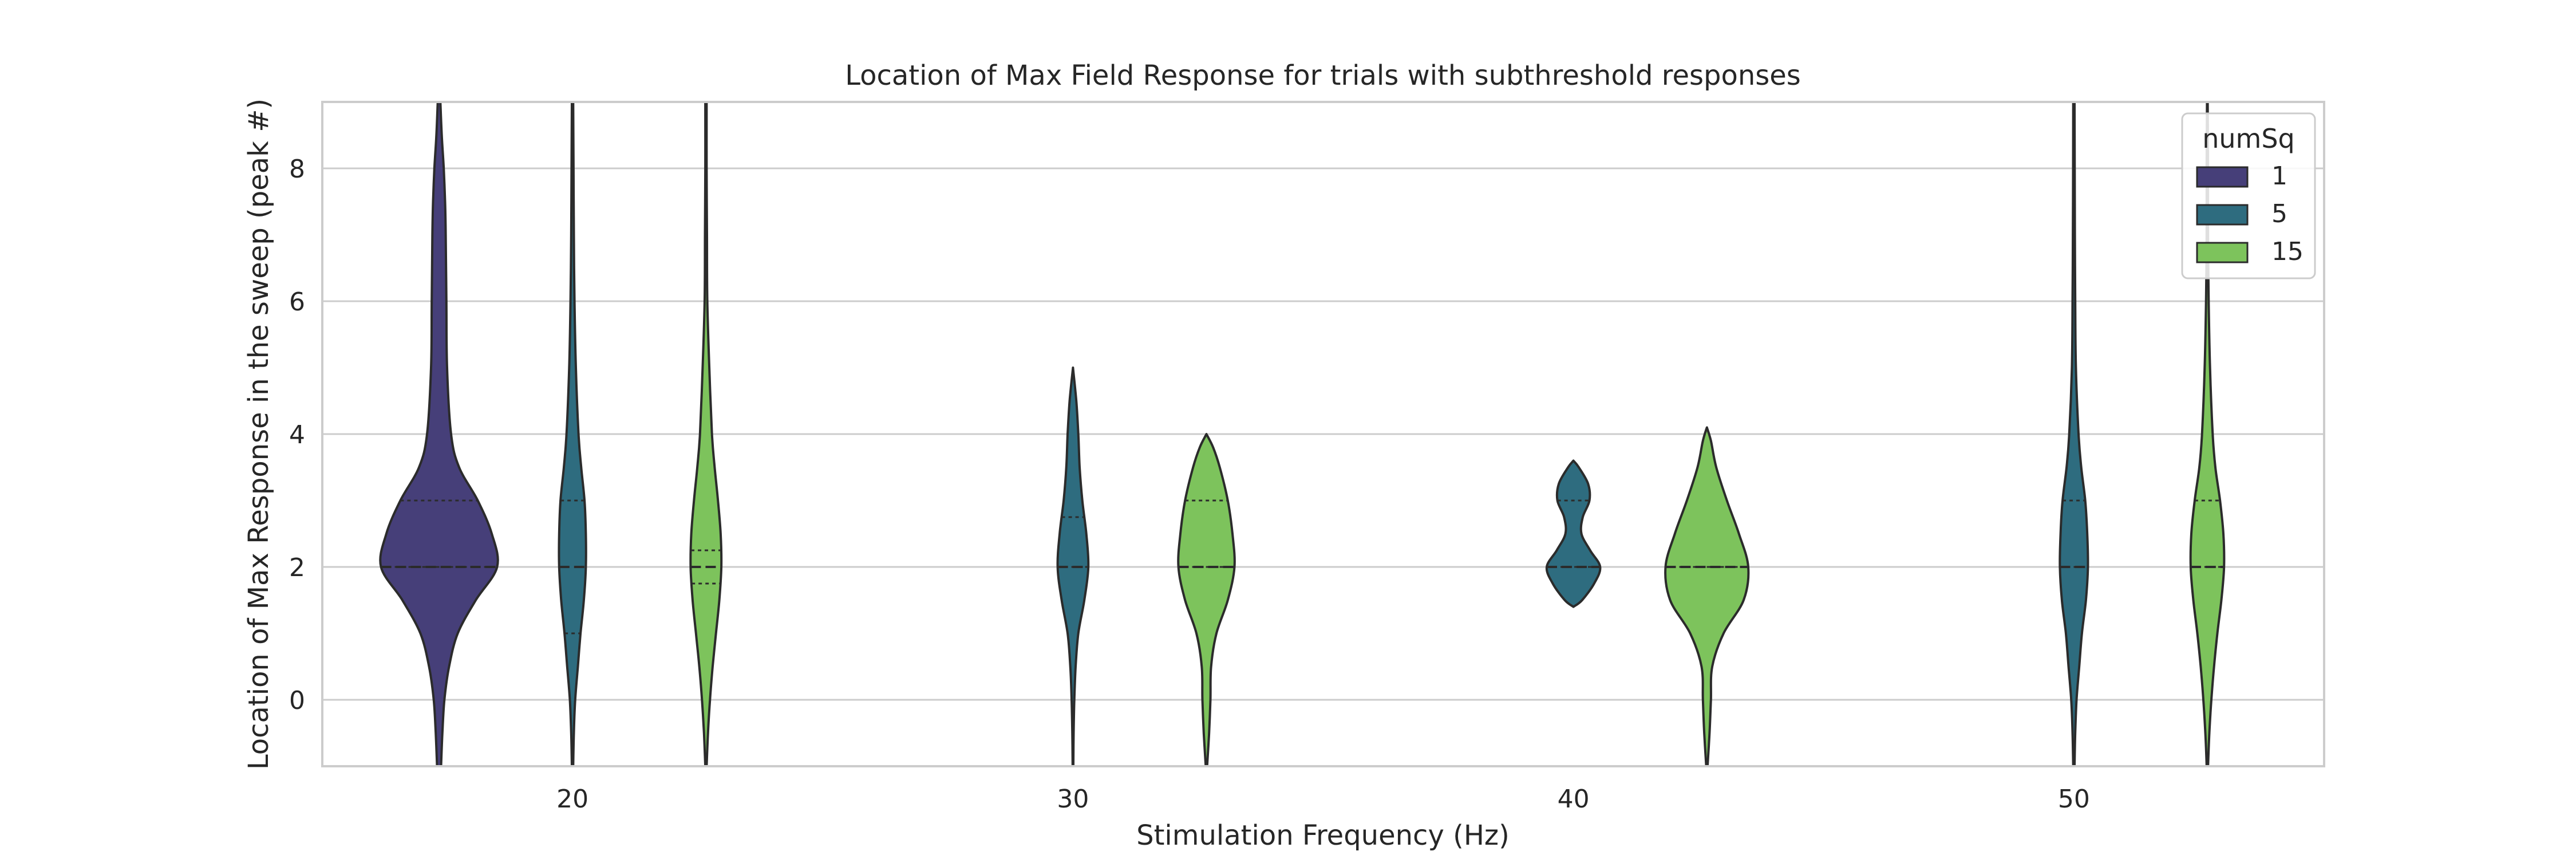 This screenshot has width=2576, height=859. What do you see at coordinates (1073, 799) in the screenshot?
I see `x-tick-label-30: 30` at bounding box center [1073, 799].